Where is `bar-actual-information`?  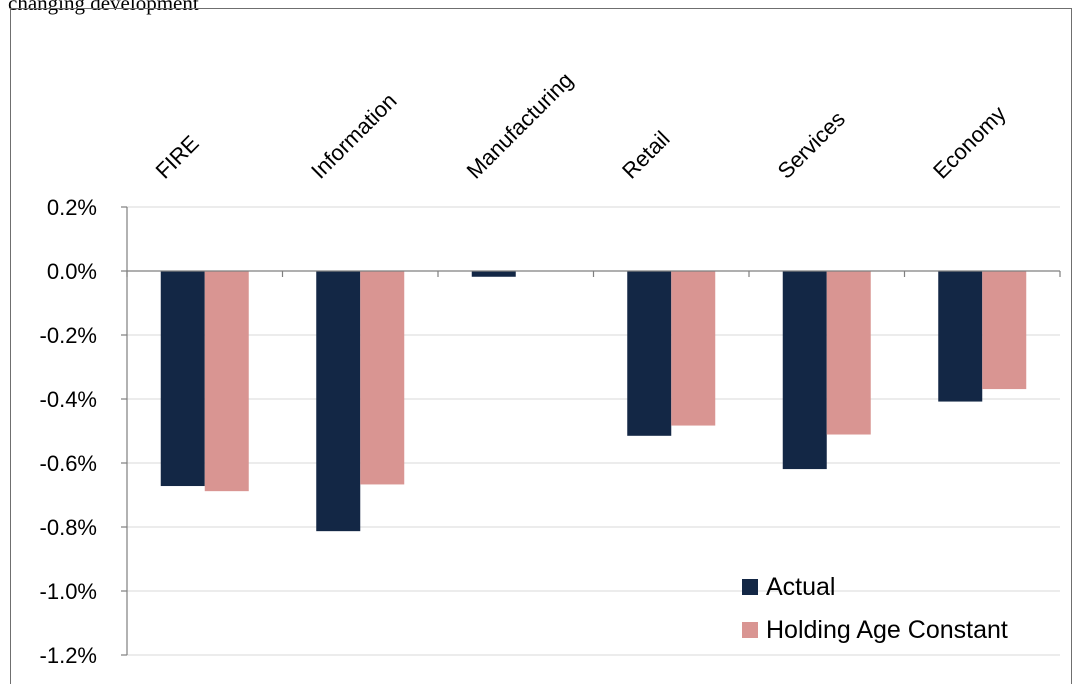 bar-actual-information is located at coordinates (338, 401).